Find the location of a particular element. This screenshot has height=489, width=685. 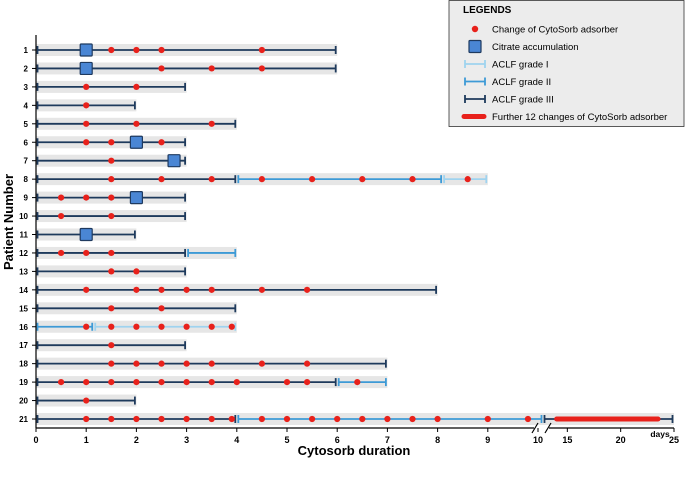

y-tick-label: 7 is located at coordinates (26, 161).